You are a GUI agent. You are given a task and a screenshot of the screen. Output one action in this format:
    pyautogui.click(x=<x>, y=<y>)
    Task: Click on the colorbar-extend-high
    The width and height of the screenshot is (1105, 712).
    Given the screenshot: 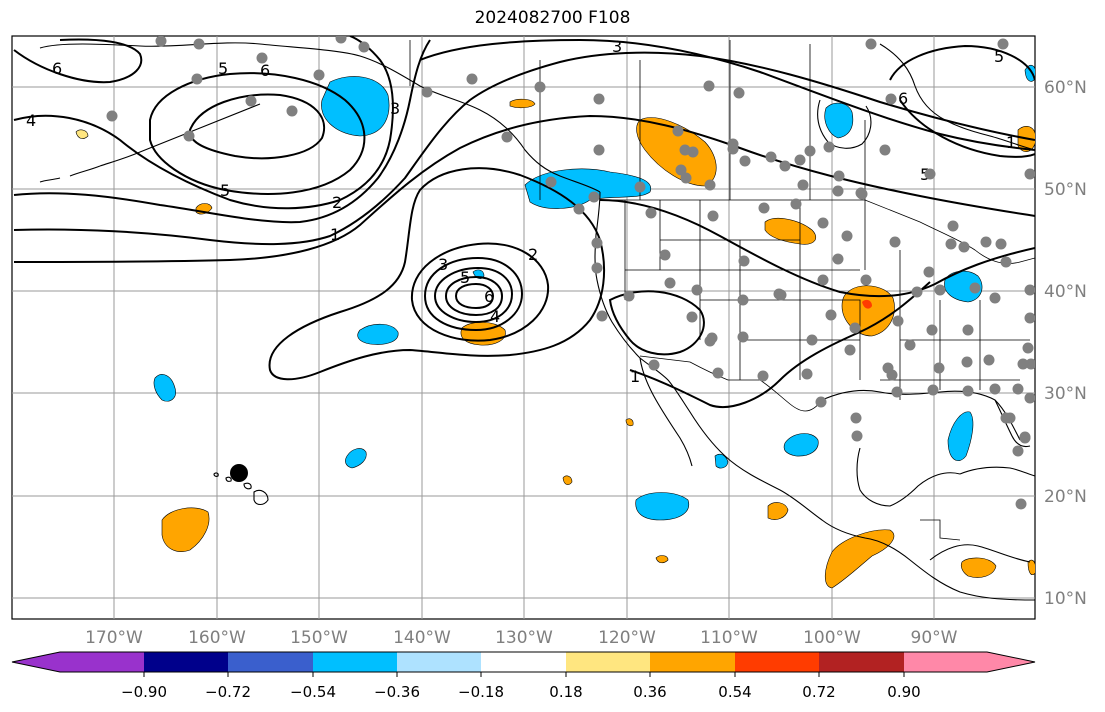 What is the action you would take?
    pyautogui.click(x=1011, y=662)
    